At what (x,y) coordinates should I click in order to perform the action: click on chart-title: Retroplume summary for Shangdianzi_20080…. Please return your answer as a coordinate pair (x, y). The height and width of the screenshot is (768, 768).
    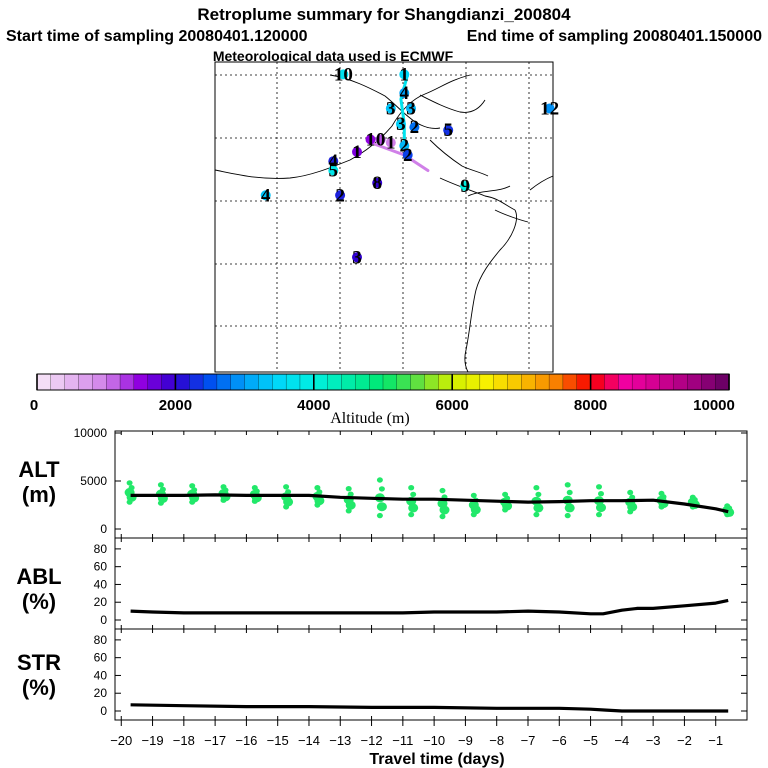
    Looking at the image, I should click on (384, 14).